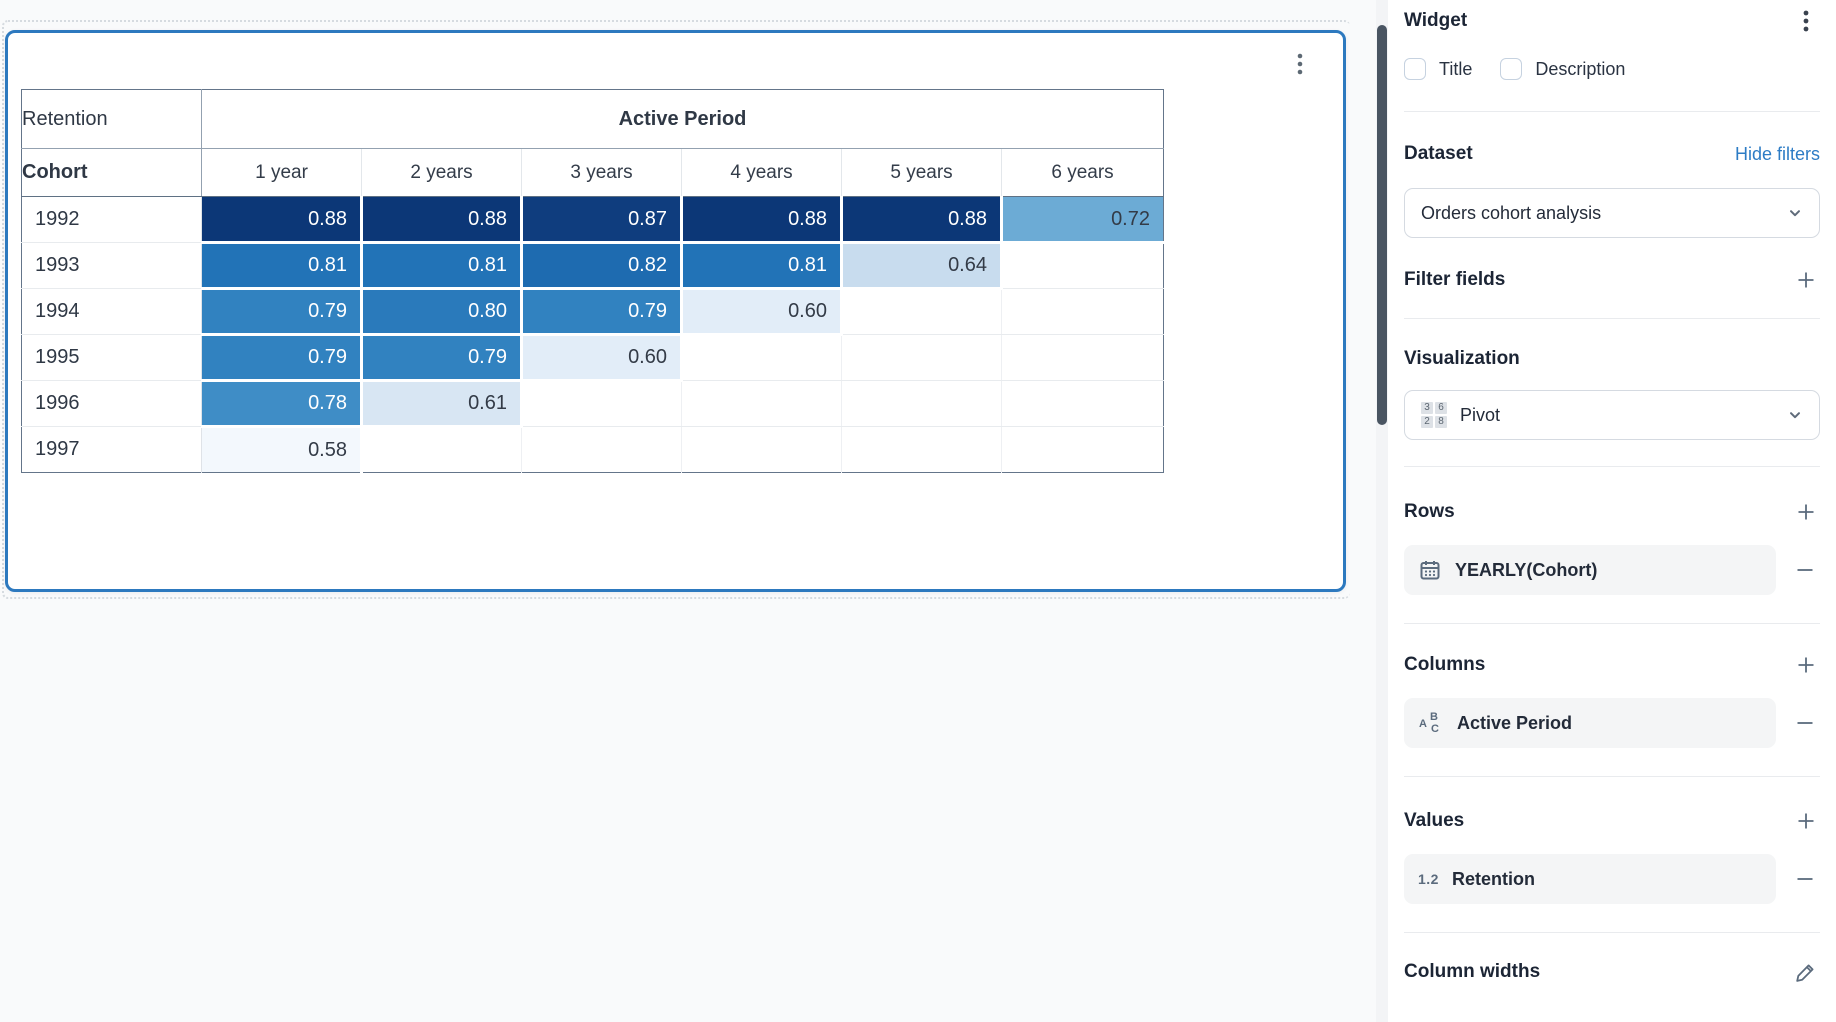  What do you see at coordinates (1436, 20) in the screenshot?
I see `sidebar-title: Widget` at bounding box center [1436, 20].